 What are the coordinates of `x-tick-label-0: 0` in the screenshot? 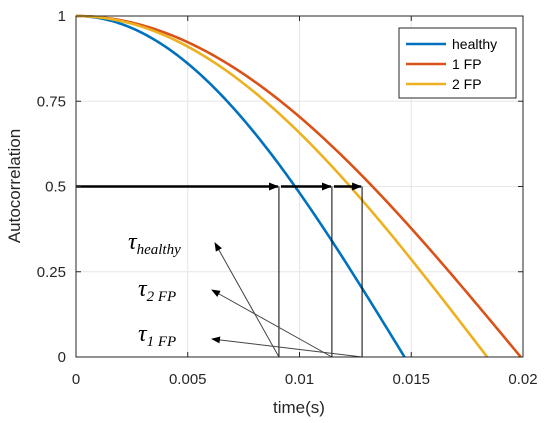 It's located at (76, 379).